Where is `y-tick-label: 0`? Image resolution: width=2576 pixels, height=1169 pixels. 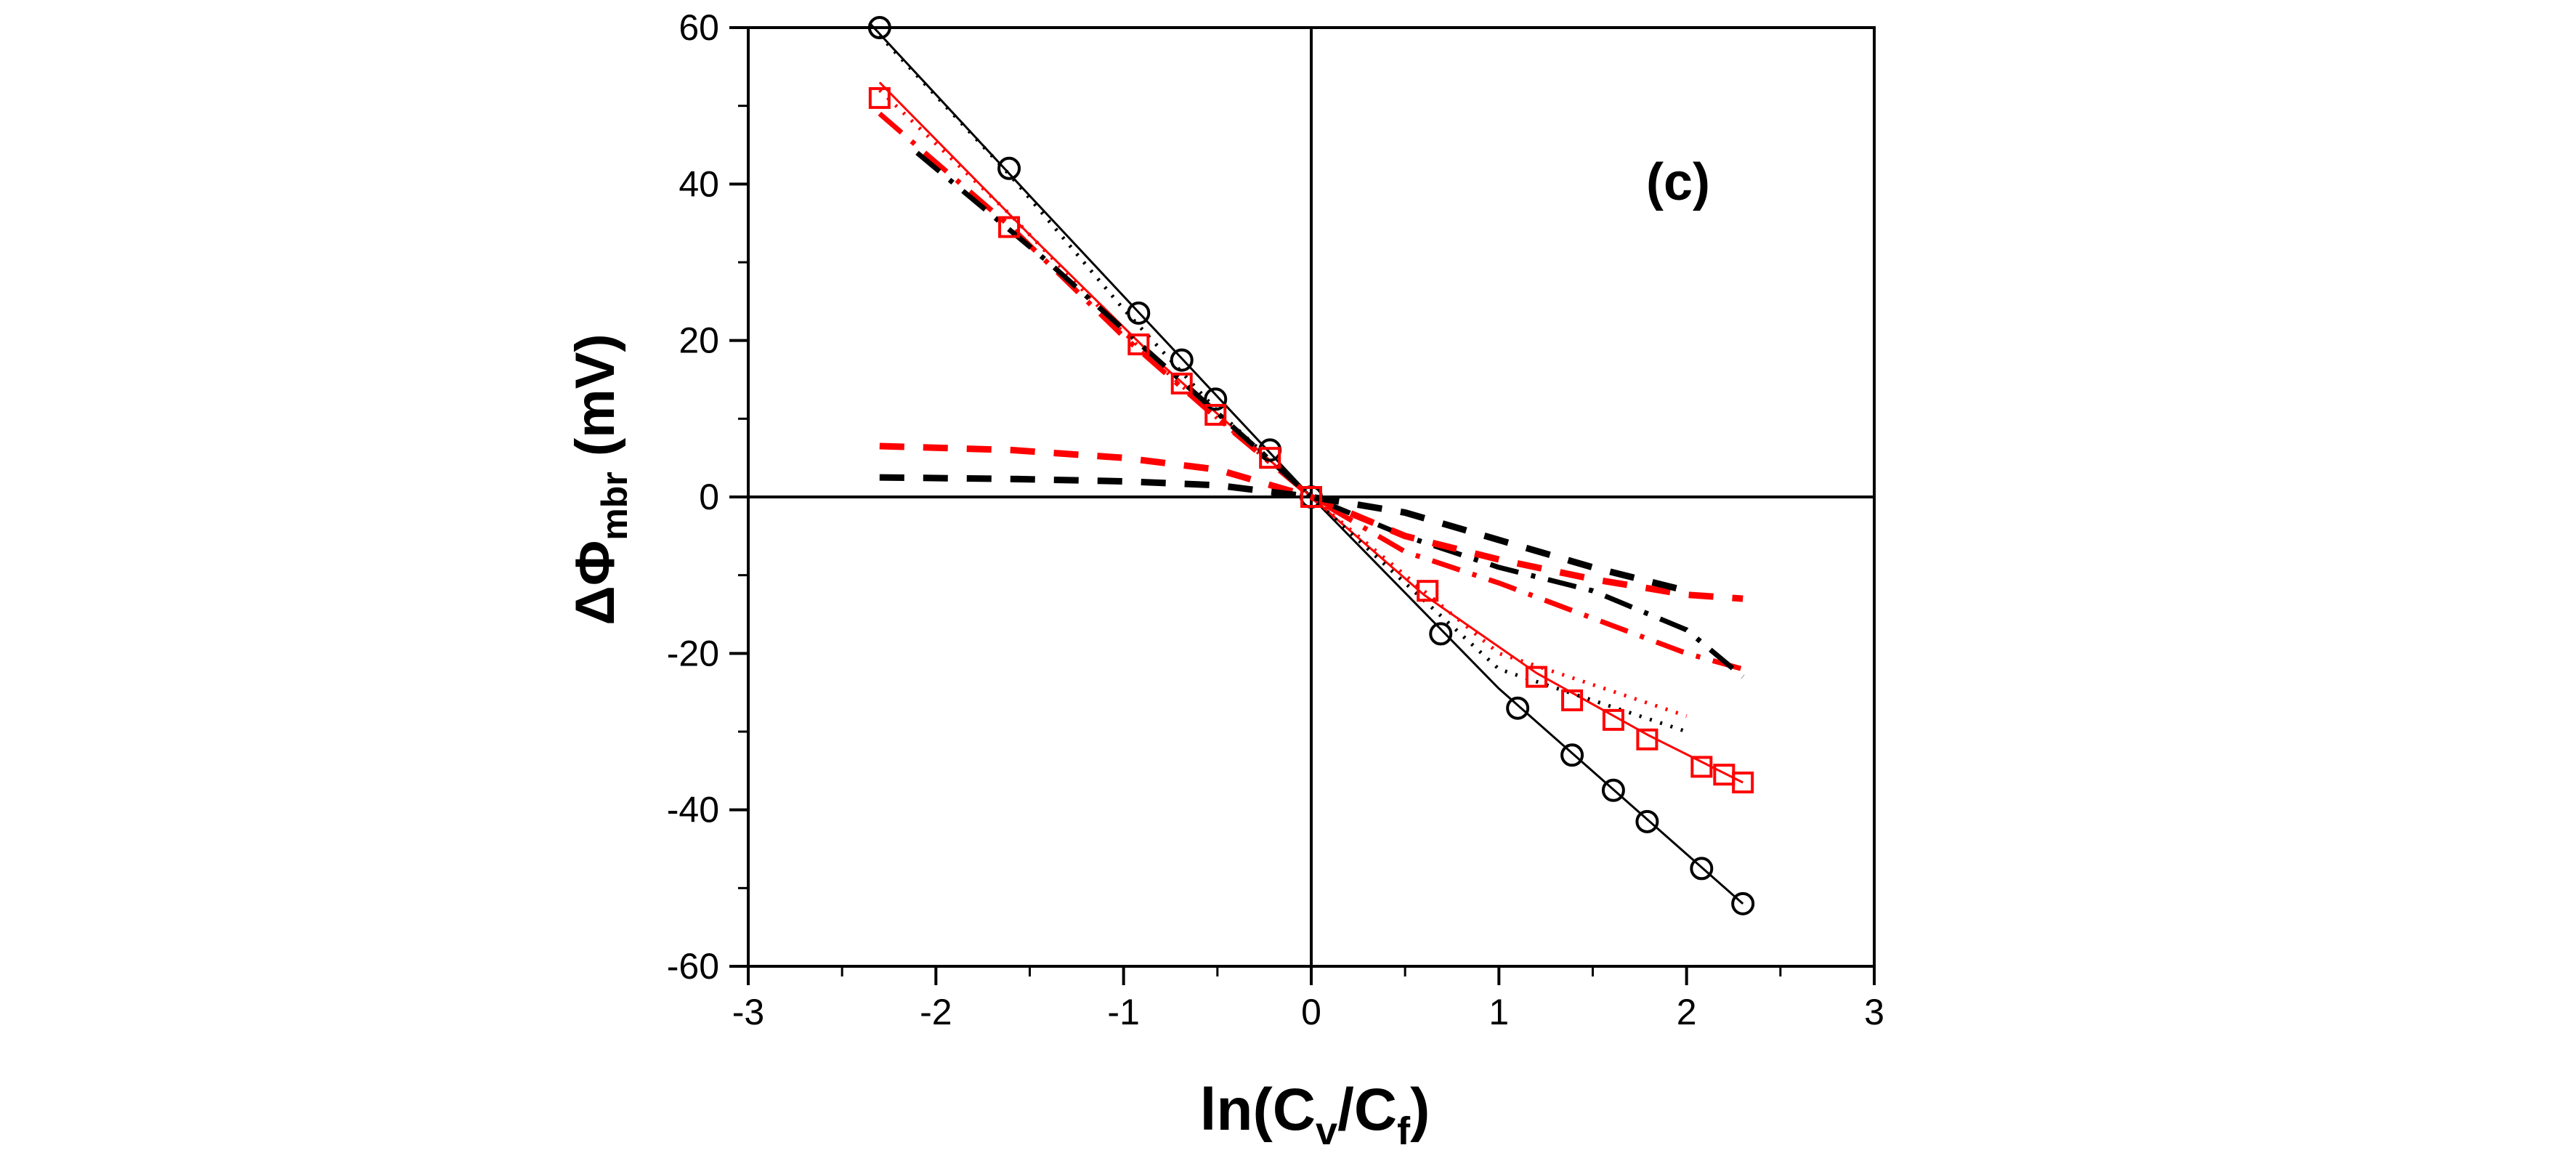
y-tick-label: 0 is located at coordinates (709, 497).